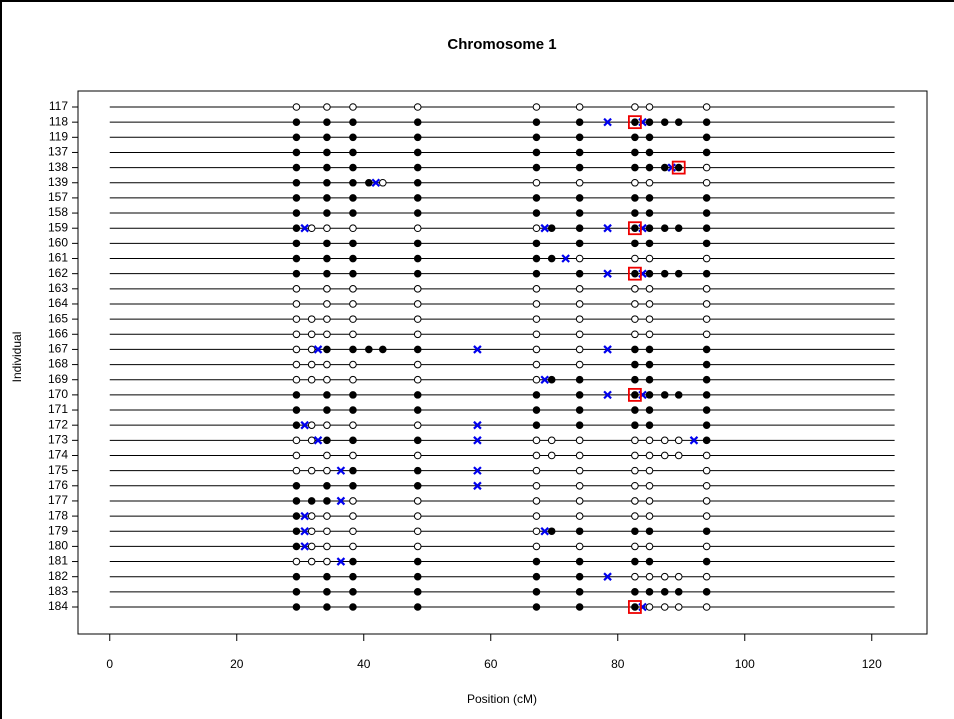 This screenshot has height=719, width=954. I want to click on x-tick-label: 0, so click(109, 664).